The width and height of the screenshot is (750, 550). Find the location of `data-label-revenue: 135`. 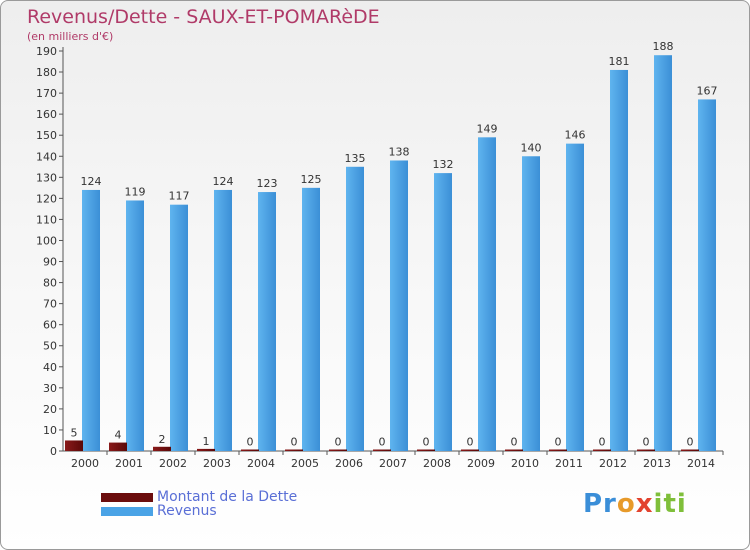

data-label-revenue: 135 is located at coordinates (355, 158).